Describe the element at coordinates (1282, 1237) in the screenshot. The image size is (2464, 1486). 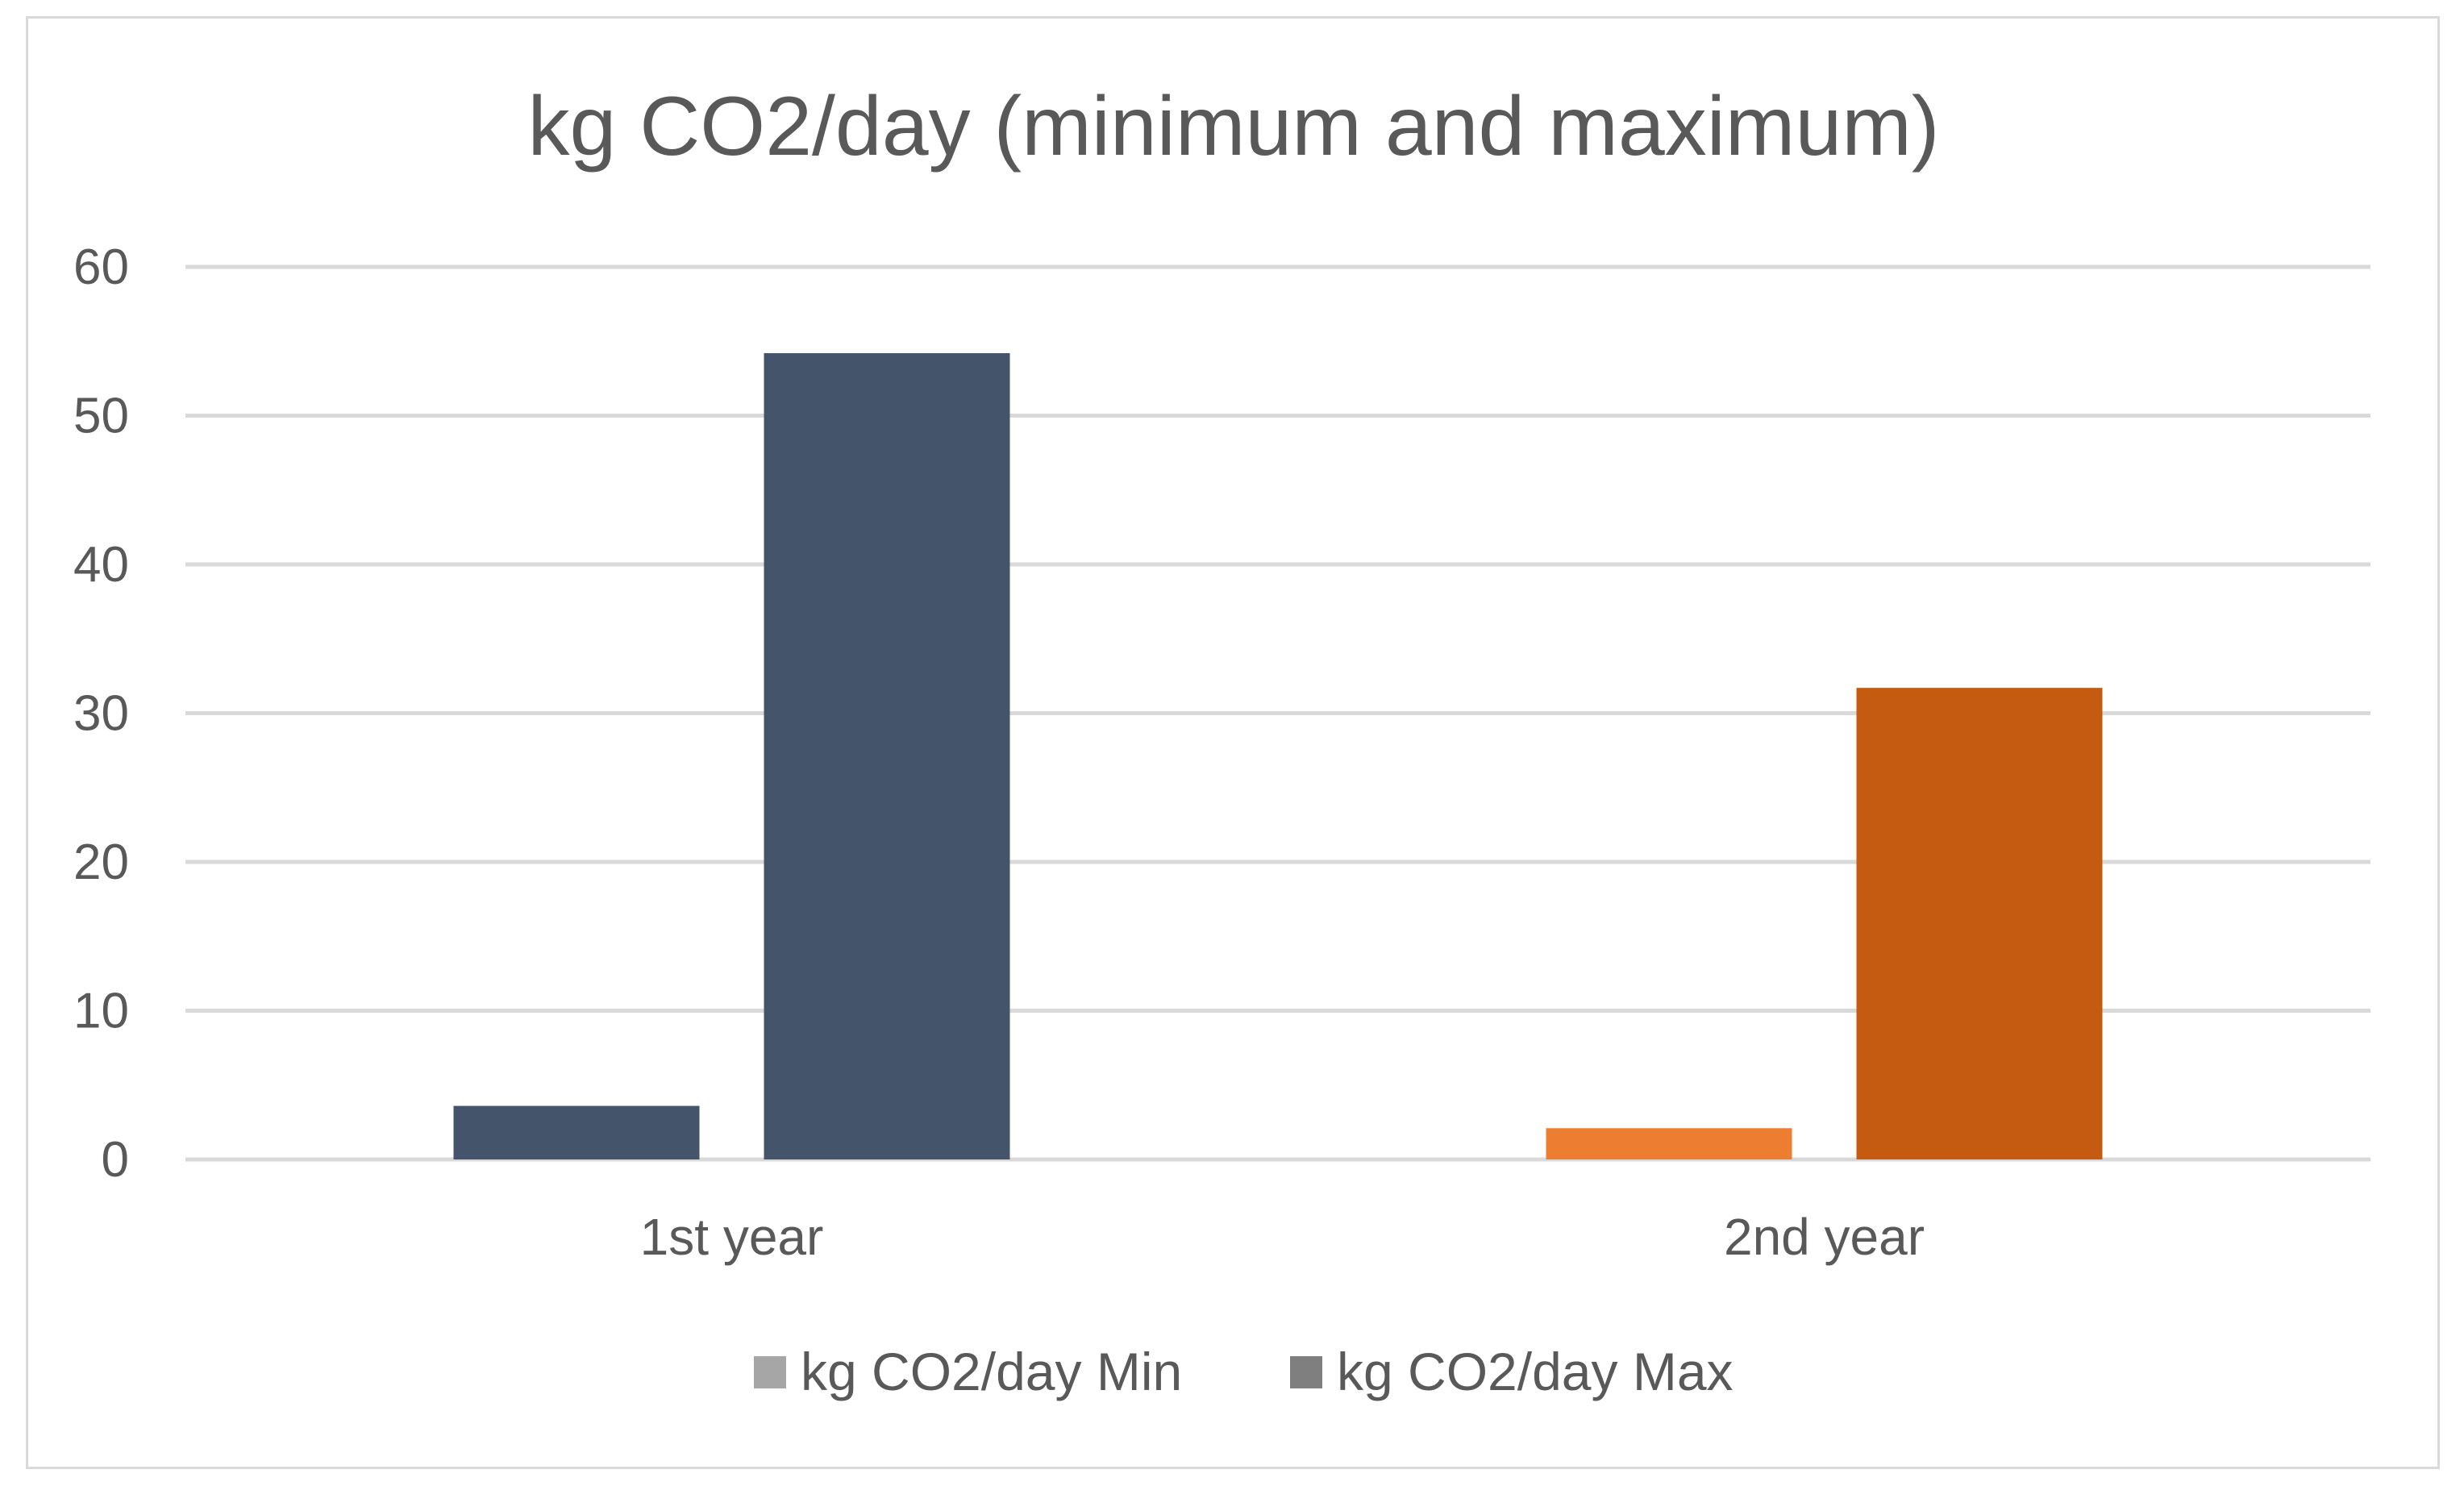
I see `x-axis-categories: 1st year 2nd year` at that location.